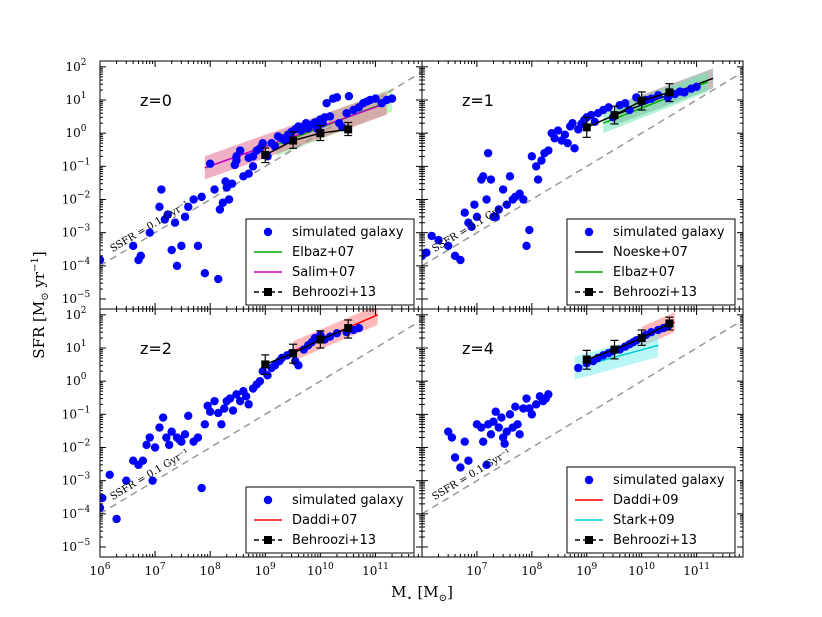 The width and height of the screenshot is (822, 617). Describe the element at coordinates (84, 63) in the screenshot. I see `y-tick-exp: 2` at that location.